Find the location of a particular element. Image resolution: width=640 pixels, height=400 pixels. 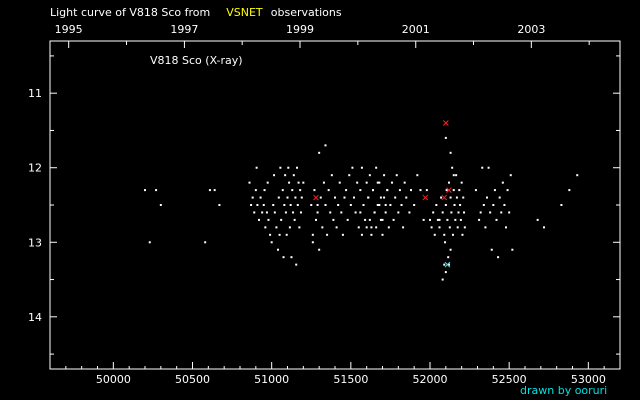

y-tick-label: 11 is located at coordinates (35, 93).